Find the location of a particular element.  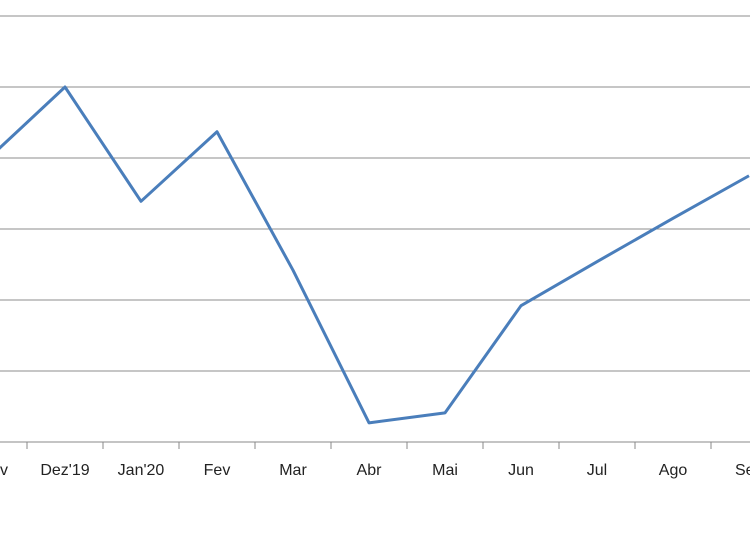

x-tick-label: Ago is located at coordinates (673, 470).